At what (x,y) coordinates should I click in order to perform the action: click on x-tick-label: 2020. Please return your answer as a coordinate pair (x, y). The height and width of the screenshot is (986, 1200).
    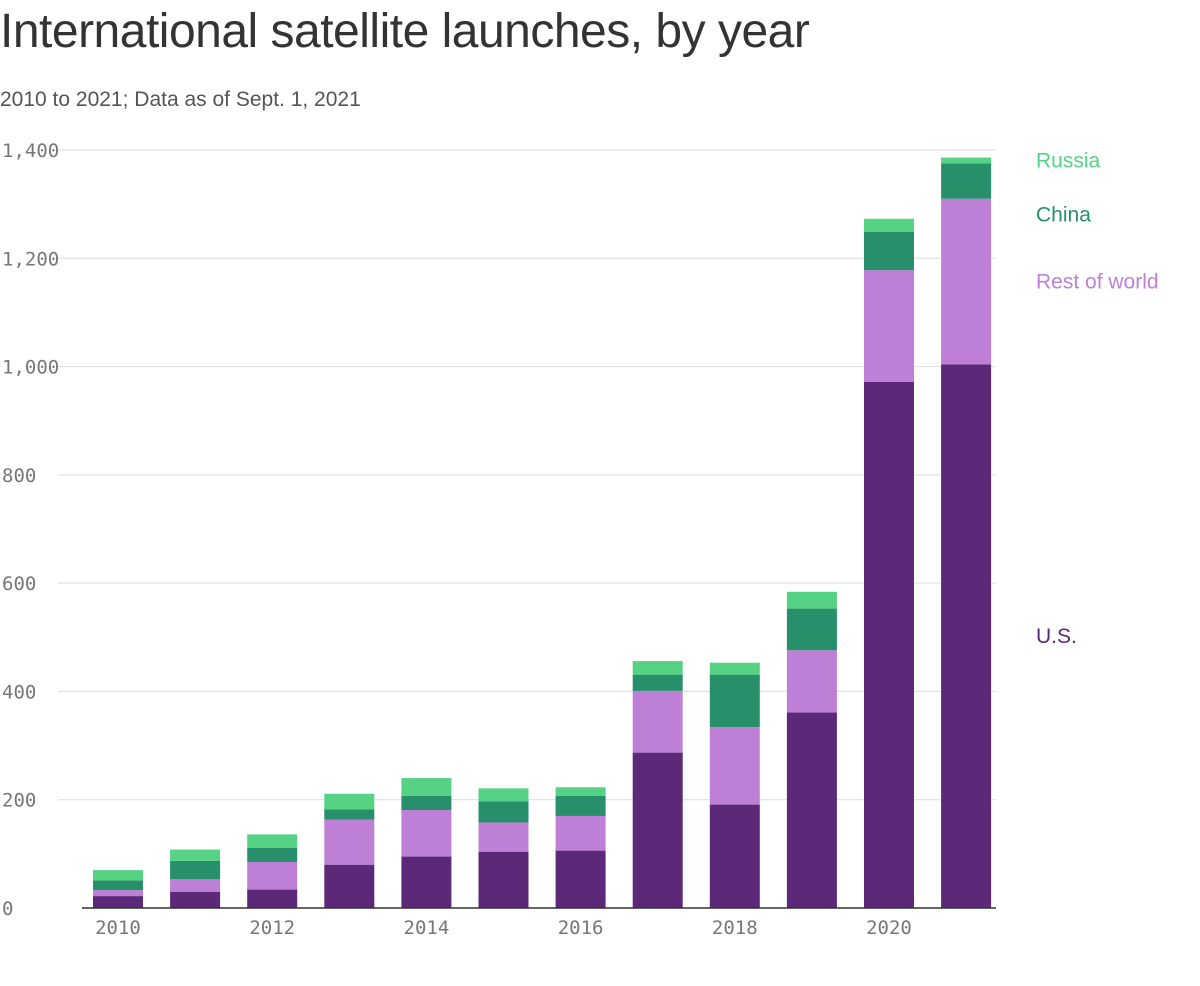
    Looking at the image, I should click on (889, 928).